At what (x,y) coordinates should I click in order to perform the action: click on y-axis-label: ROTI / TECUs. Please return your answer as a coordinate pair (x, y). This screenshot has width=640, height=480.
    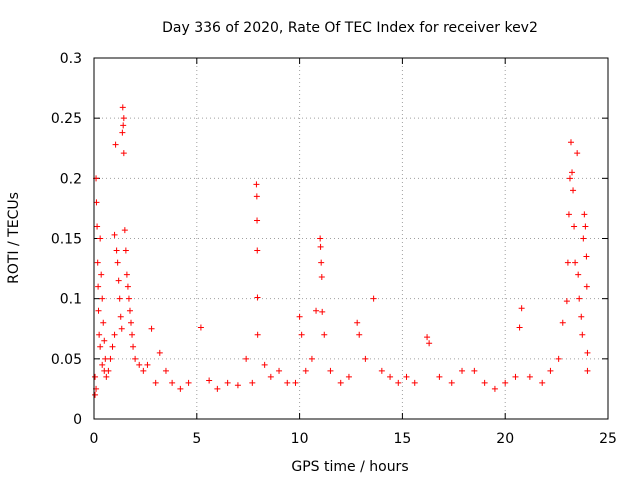
    Looking at the image, I should click on (14, 238).